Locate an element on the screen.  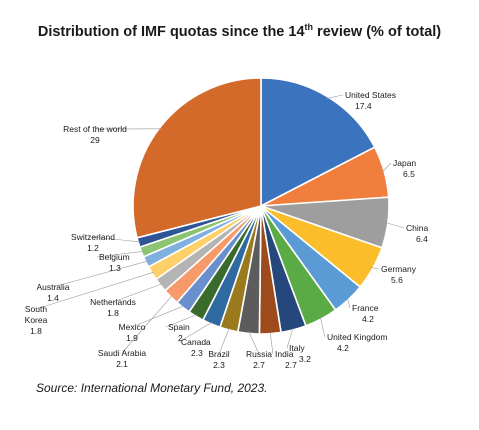
leader-italy is located at coordinates (290, 338).